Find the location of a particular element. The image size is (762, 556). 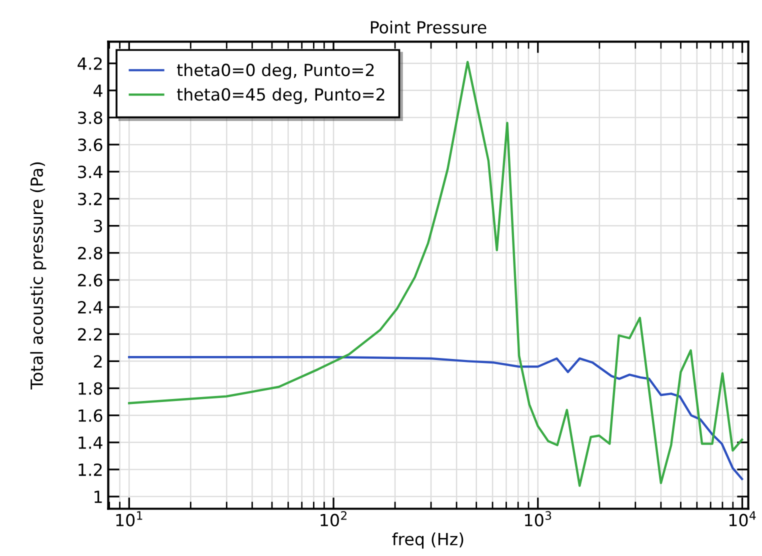

y-tick-label: 2.4 is located at coordinates (90, 307).